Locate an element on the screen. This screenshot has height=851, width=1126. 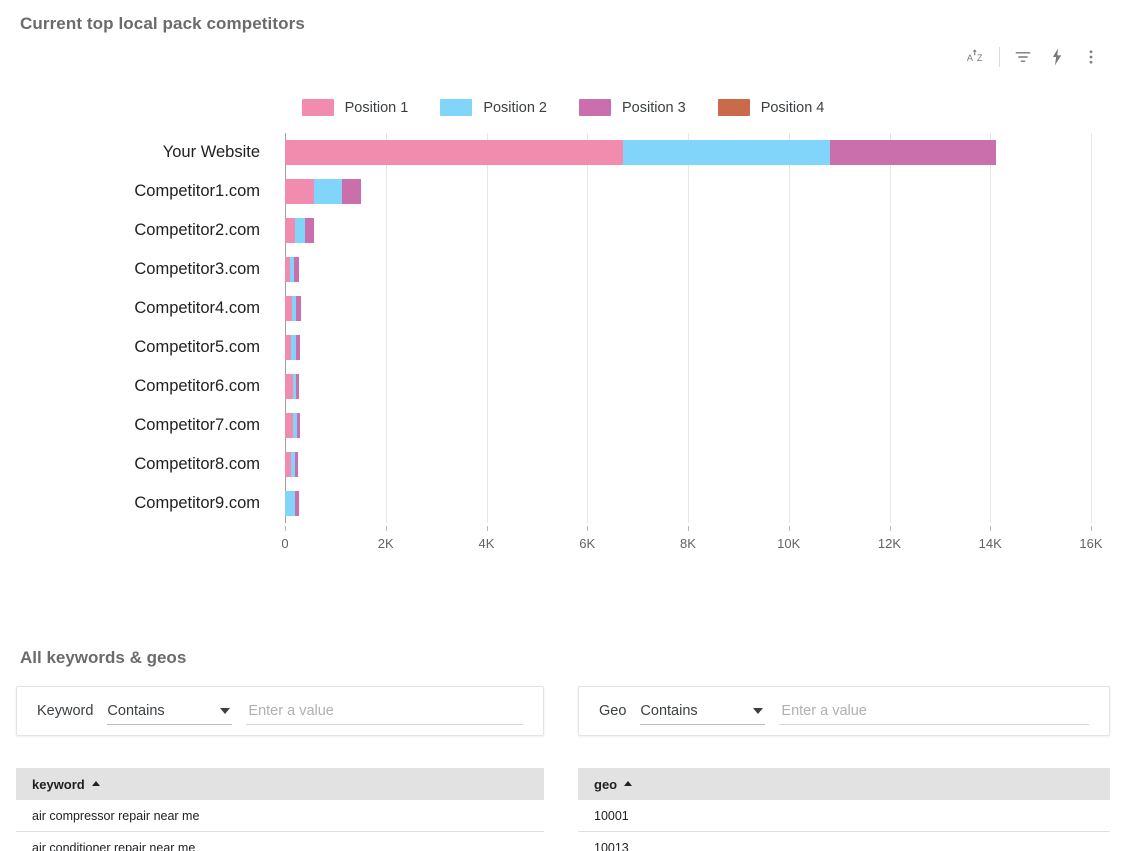
y-axis-label: Competitor7.com is located at coordinates (197, 425).